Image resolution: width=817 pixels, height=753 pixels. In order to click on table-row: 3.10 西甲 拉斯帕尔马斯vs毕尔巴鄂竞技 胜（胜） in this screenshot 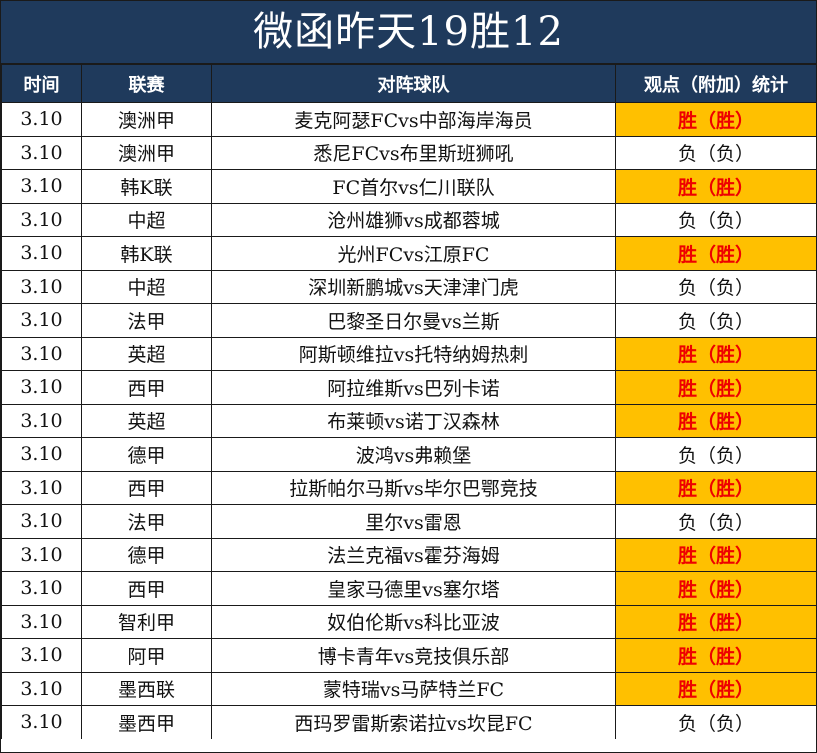, I will do `click(409, 487)`.